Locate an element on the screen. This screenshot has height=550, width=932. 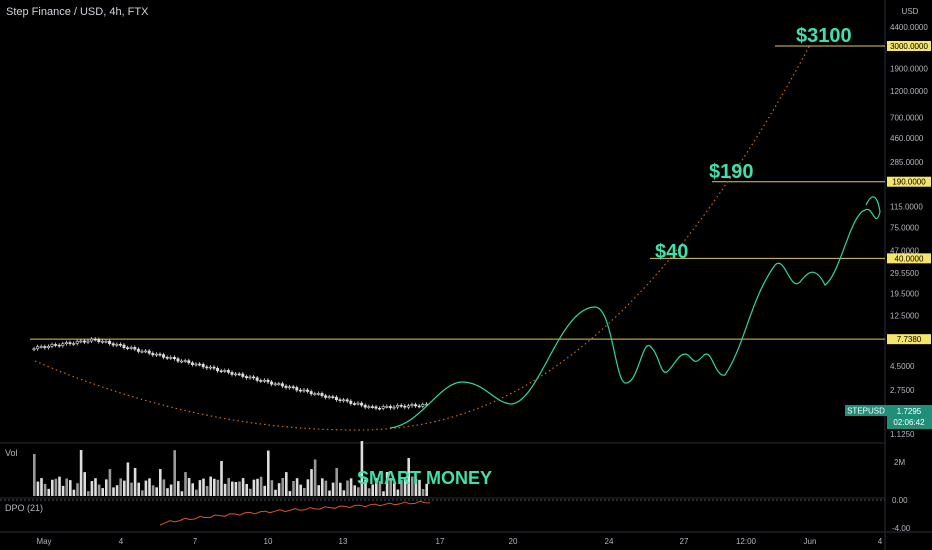
price-axis-currency: USD is located at coordinates (910, 11).